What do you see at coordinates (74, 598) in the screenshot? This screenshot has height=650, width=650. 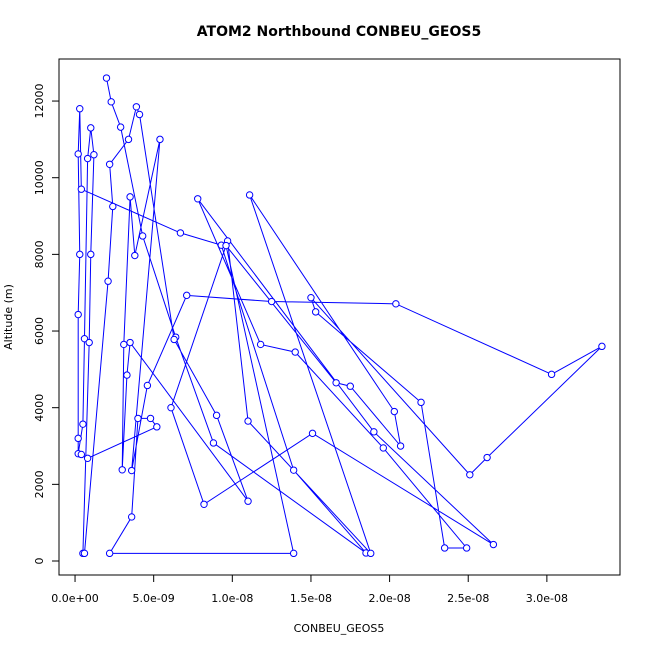 I see `x-tick-label: 0.0e+00` at bounding box center [74, 598].